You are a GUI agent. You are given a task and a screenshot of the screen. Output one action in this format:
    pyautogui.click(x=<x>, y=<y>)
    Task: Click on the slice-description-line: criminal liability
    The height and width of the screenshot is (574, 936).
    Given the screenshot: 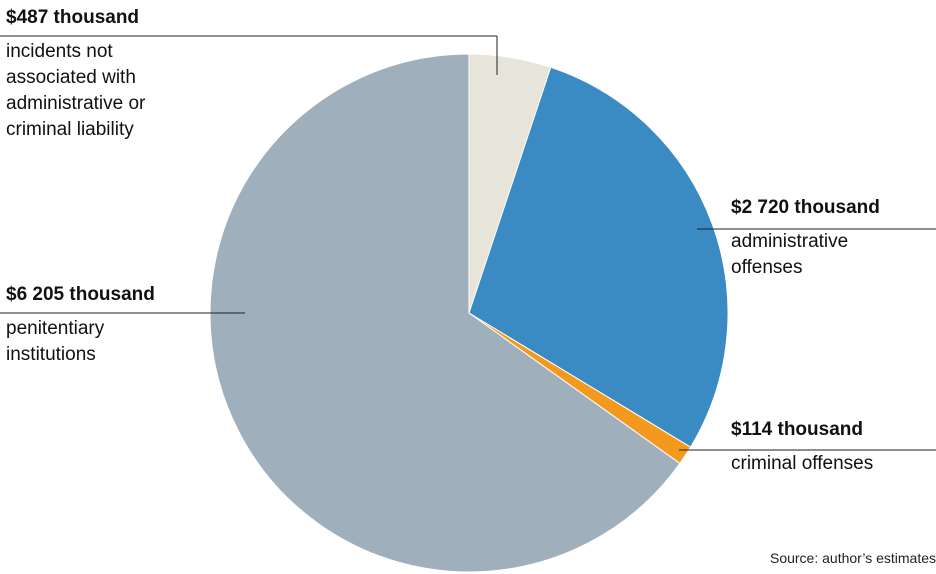 What is the action you would take?
    pyautogui.click(x=70, y=129)
    